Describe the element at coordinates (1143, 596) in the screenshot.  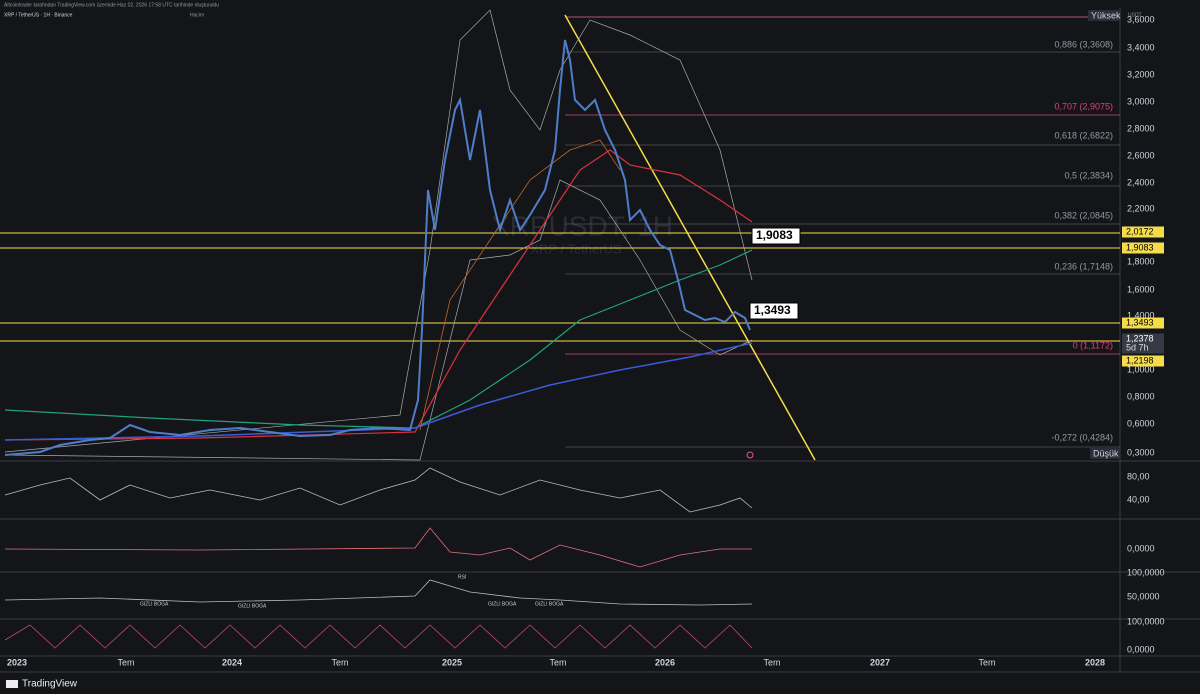
I see `indicator-label: 50,0000` at that location.